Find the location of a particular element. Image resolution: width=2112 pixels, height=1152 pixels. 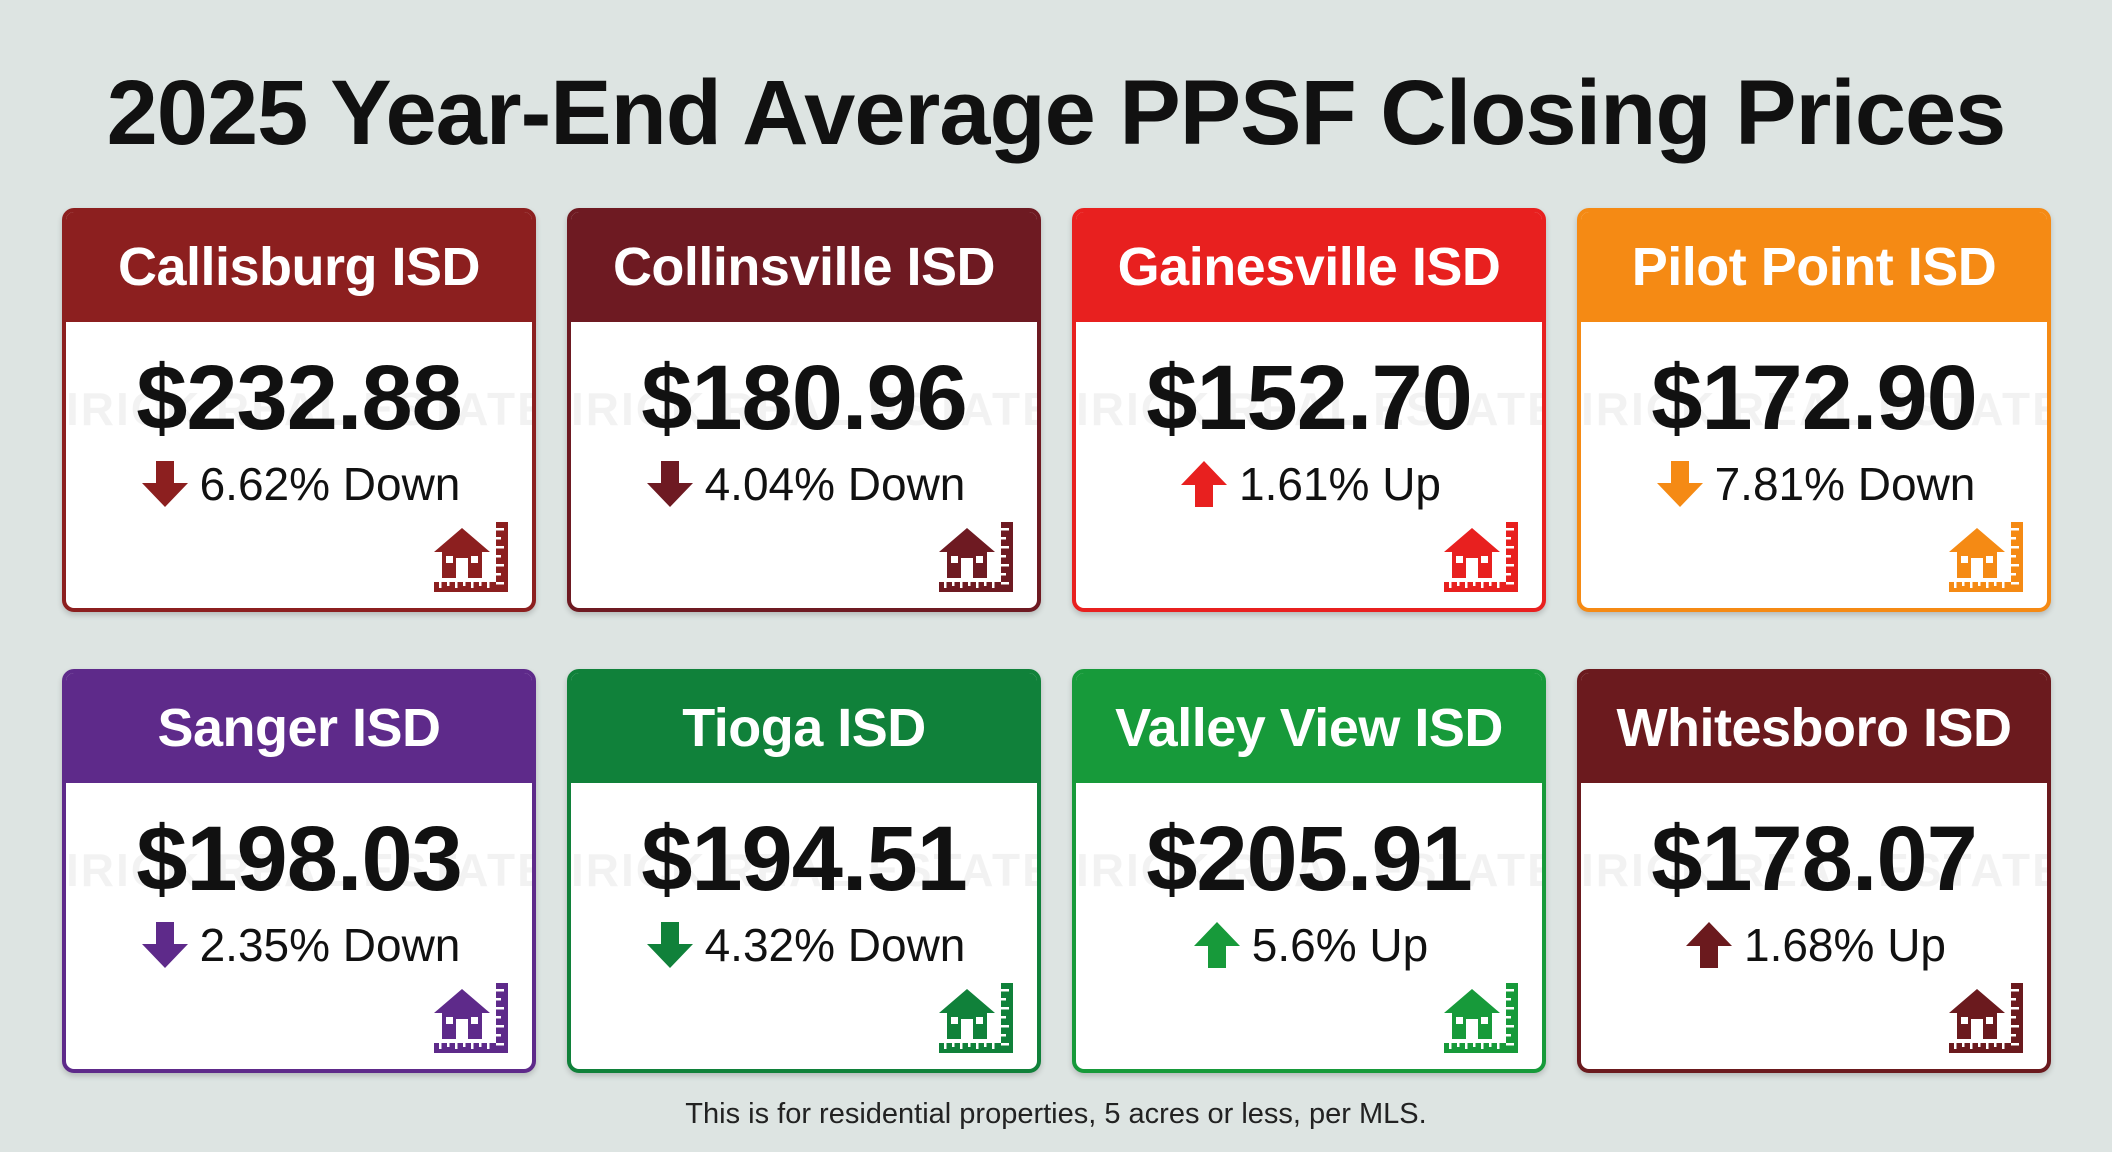

price-value: $152.70 is located at coordinates (1309, 398).